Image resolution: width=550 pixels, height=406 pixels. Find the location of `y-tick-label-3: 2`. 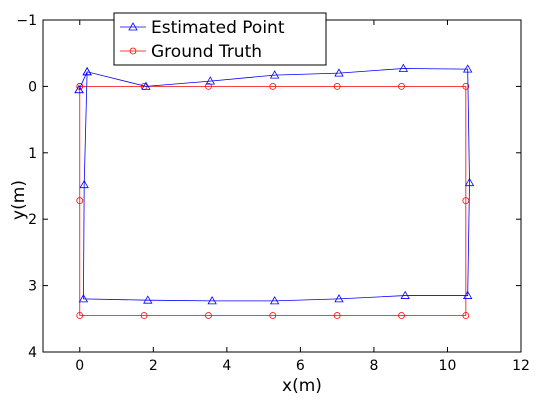

y-tick-label-3: 2 is located at coordinates (32, 220).